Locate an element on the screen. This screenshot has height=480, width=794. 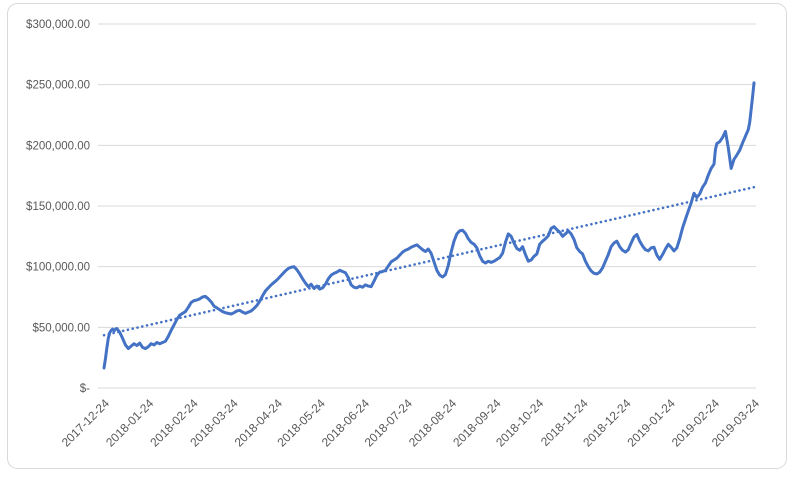
y-axis-tick-label: $250,000.00 is located at coordinates (58, 86).